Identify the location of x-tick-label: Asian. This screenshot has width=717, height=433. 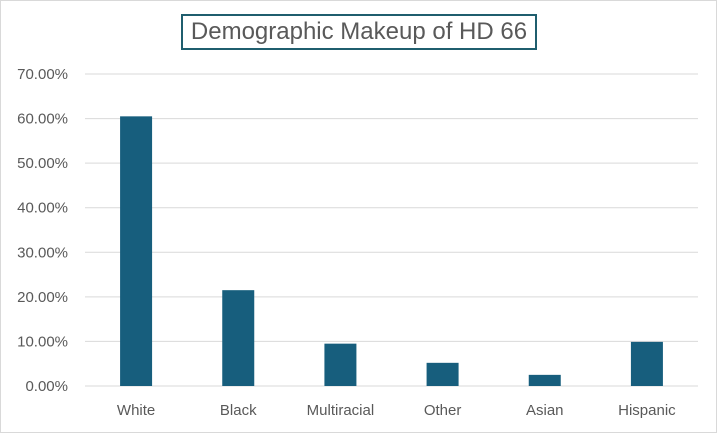
(545, 410).